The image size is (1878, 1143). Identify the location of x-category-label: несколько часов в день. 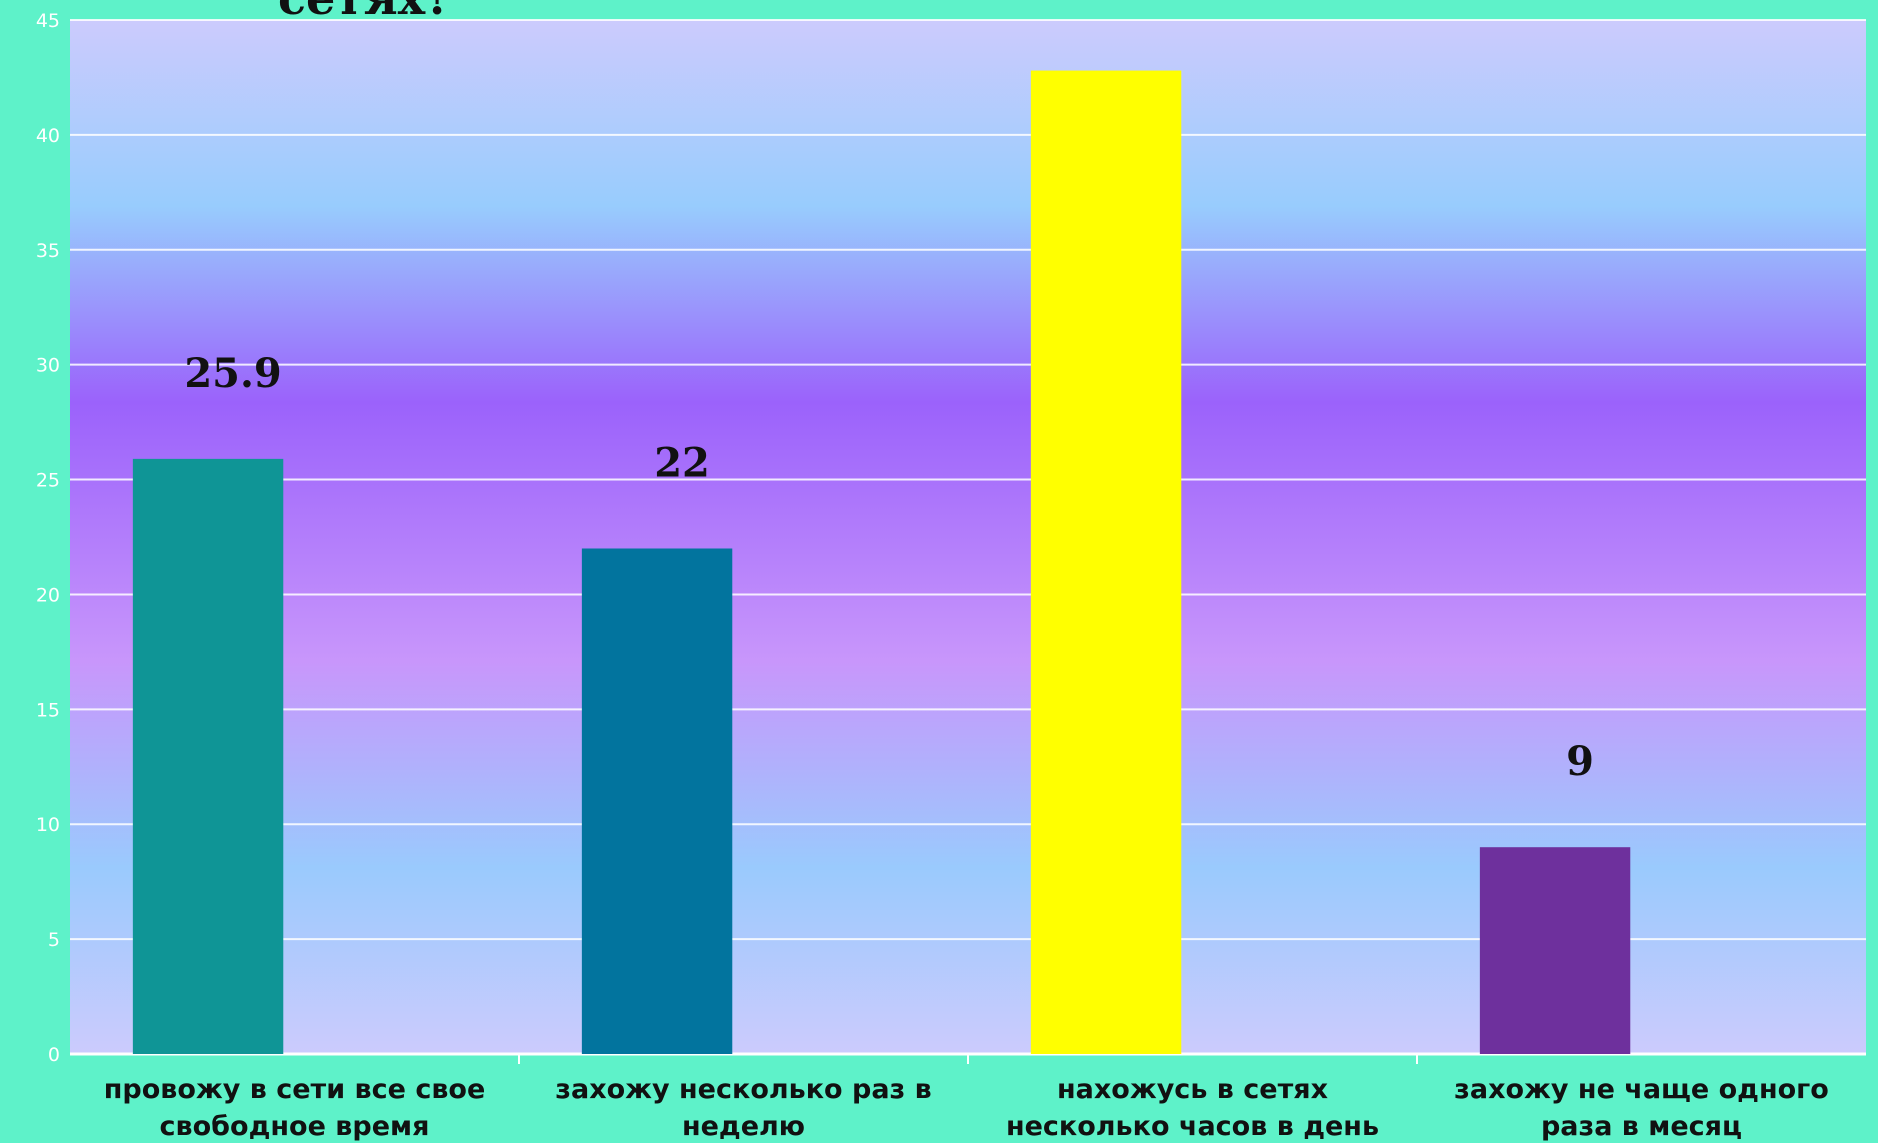
(1192, 1126).